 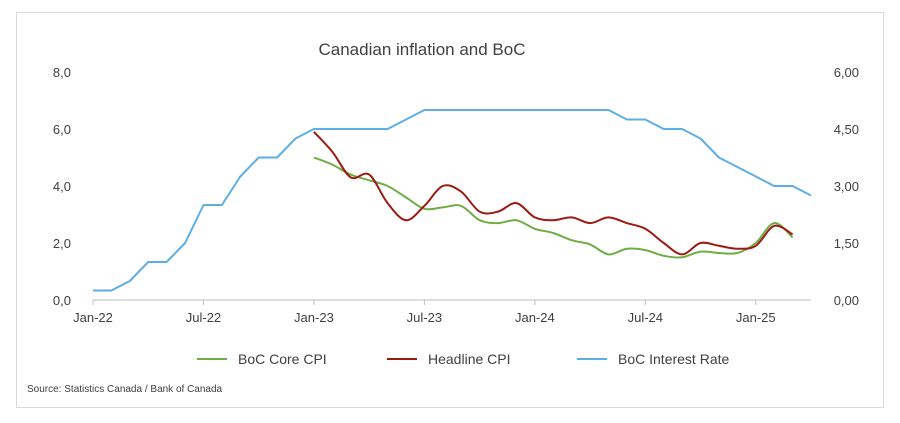 What do you see at coordinates (314, 317) in the screenshot?
I see `x-tick-label: Jan-23` at bounding box center [314, 317].